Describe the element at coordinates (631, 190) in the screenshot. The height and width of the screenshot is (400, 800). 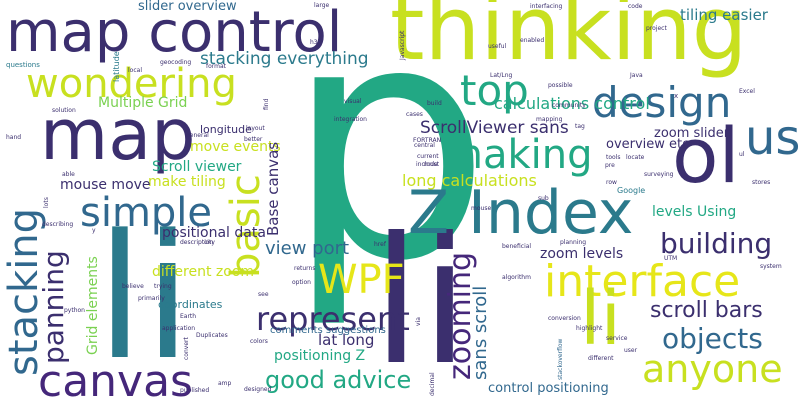
I see `cloud-word: Google` at that location.